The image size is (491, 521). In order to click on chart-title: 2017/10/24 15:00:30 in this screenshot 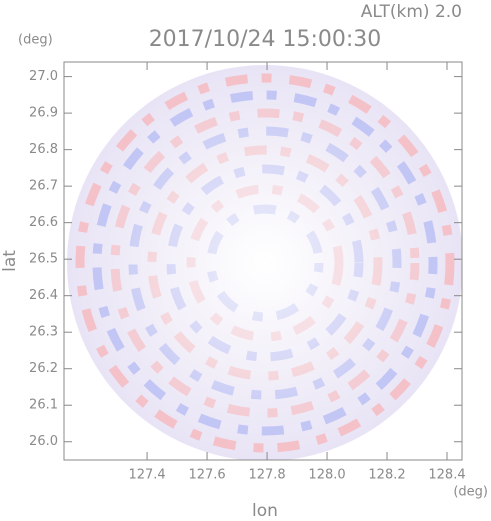, I will do `click(265, 39)`.